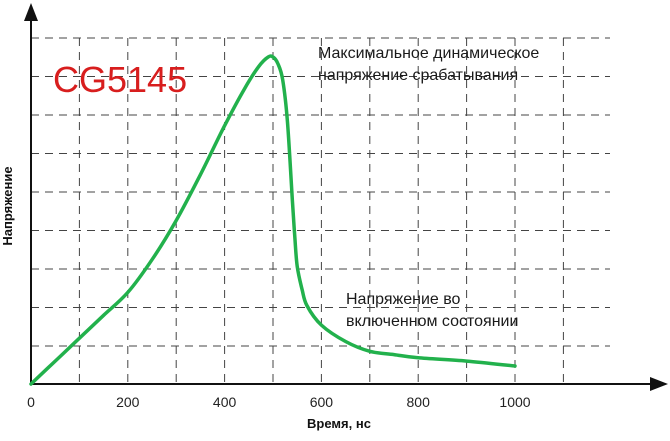 The height and width of the screenshot is (441, 670). What do you see at coordinates (128, 402) in the screenshot?
I see `x-tick-label: 200` at bounding box center [128, 402].